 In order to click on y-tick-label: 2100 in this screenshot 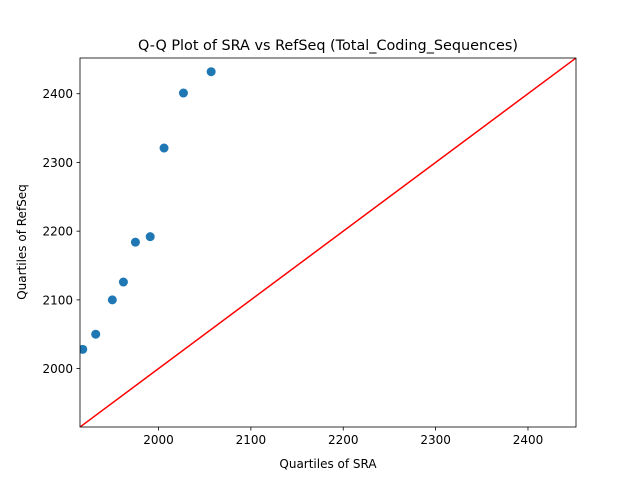, I will do `click(57, 300)`.